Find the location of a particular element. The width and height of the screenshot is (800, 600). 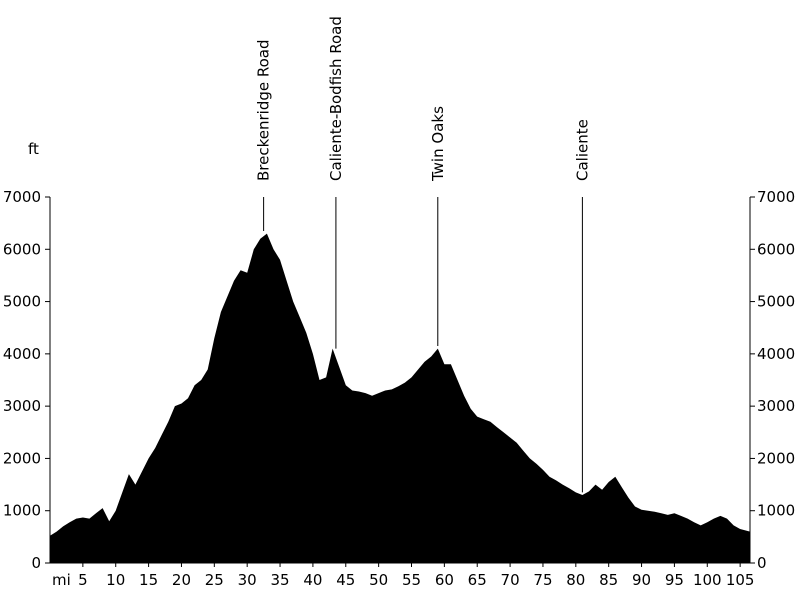

x-tick-label: 60 is located at coordinates (444, 580).